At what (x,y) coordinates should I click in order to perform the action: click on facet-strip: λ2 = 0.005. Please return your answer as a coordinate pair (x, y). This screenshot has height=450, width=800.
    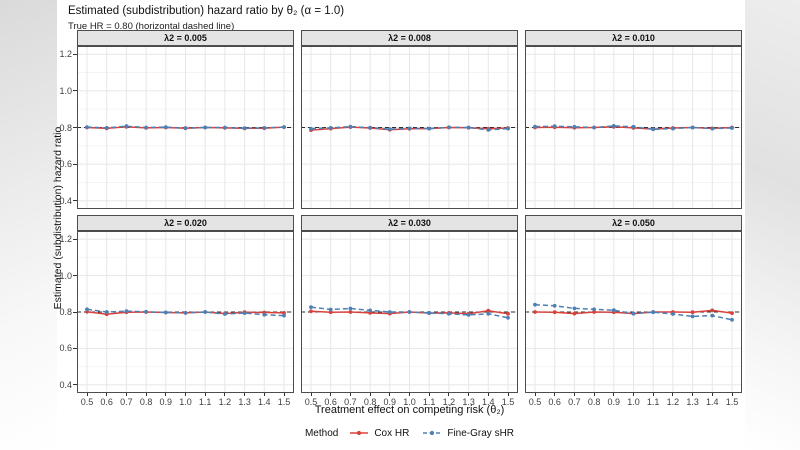
    Looking at the image, I should click on (185, 38).